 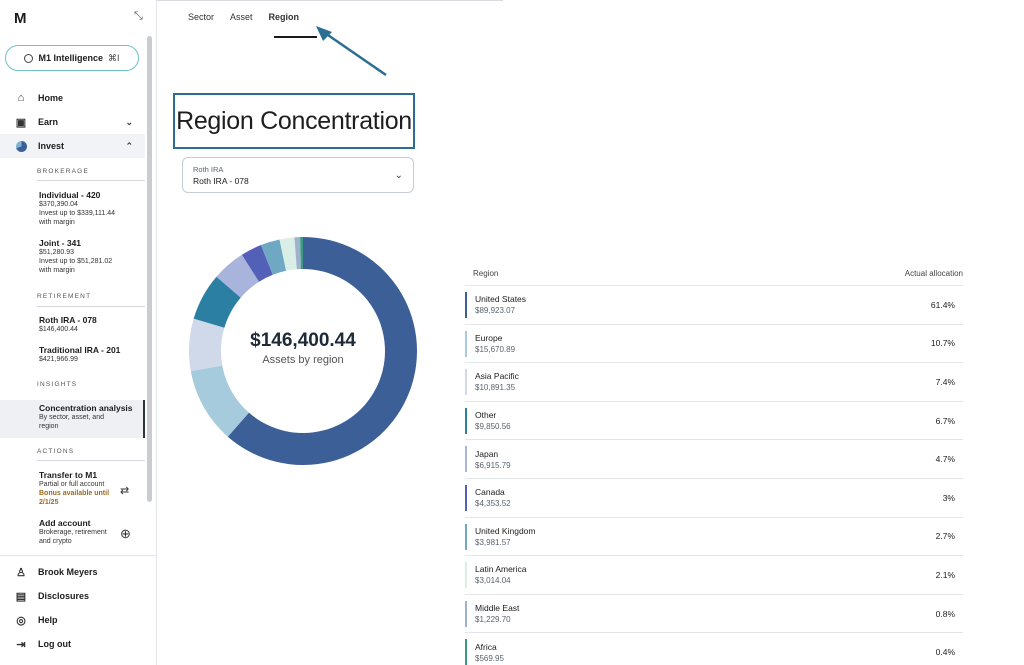 What do you see at coordinates (64, 296) in the screenshot?
I see `retirement-heading: RETIREMENT` at bounding box center [64, 296].